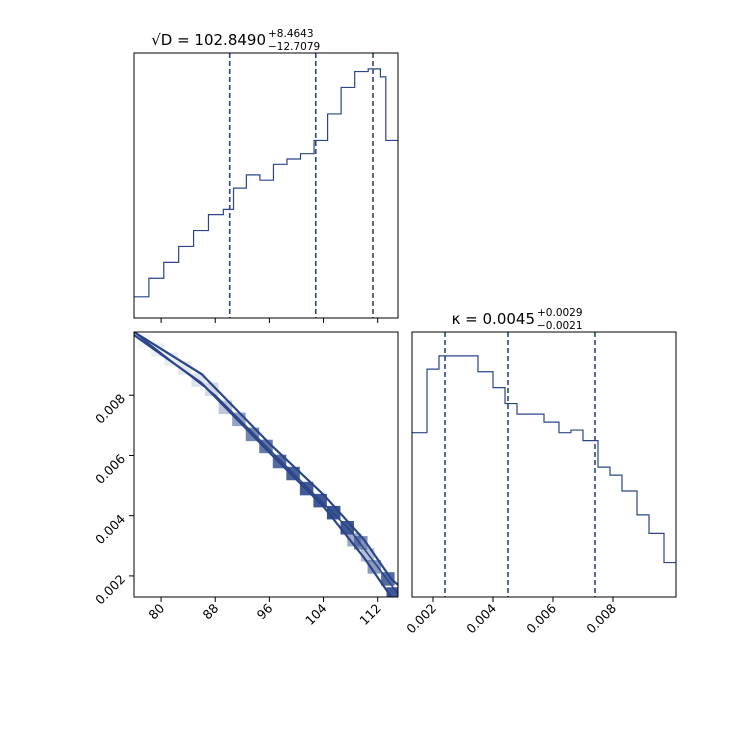  What do you see at coordinates (110, 409) in the screenshot?
I see `y-tick-label-3: 0.008` at bounding box center [110, 409].